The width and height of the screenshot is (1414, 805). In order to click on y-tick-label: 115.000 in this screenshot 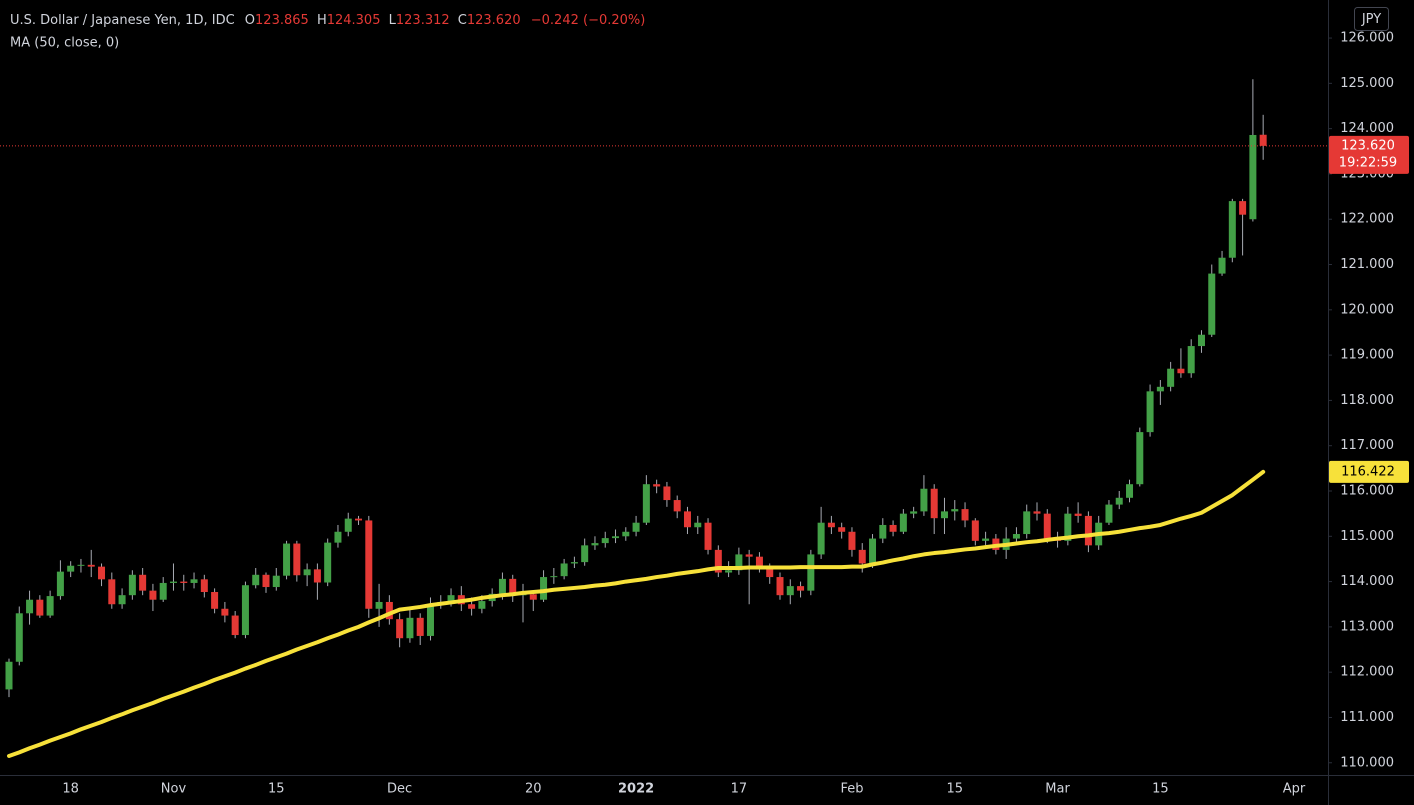, I will do `click(1367, 536)`.